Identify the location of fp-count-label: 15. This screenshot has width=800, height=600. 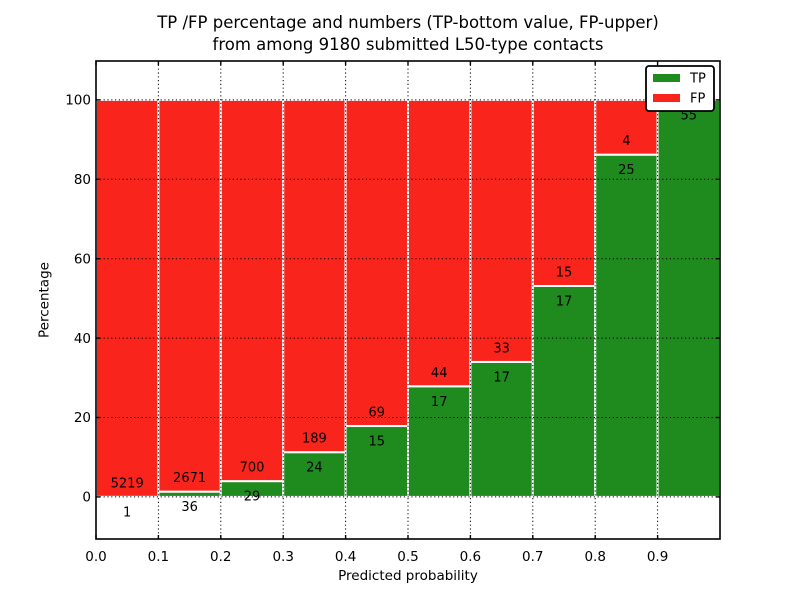
(564, 273).